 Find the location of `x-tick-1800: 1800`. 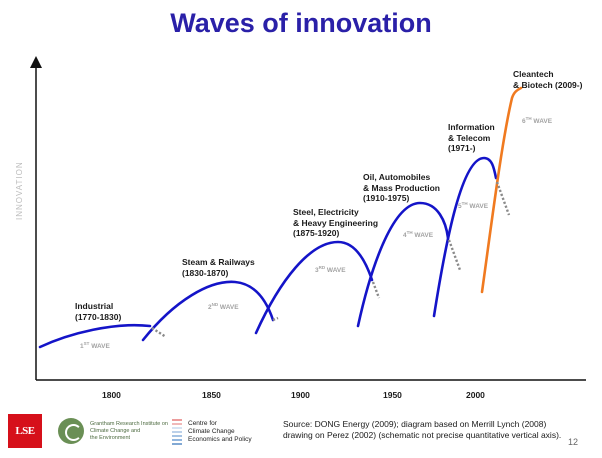

x-tick-1800: 1800 is located at coordinates (111, 395).